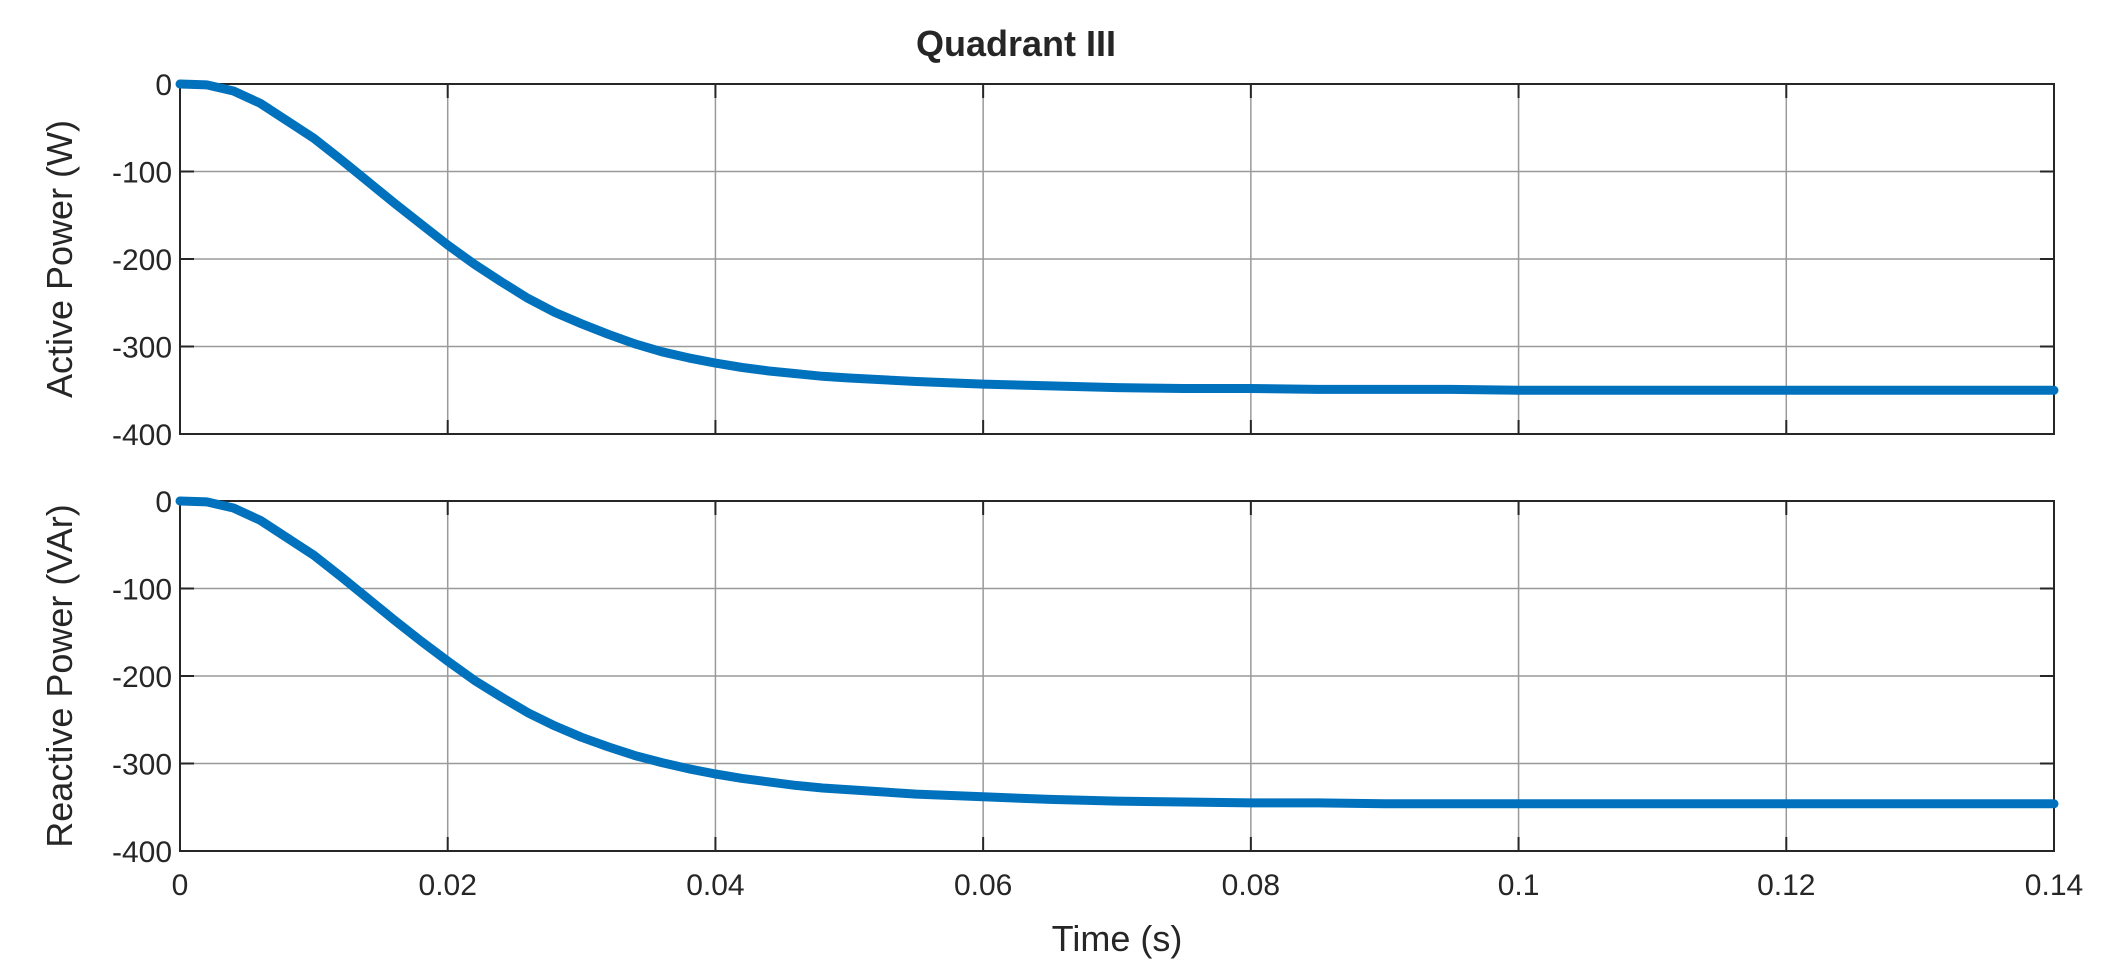 This screenshot has height=978, width=2127. I want to click on bottom-ytick-label: -400, so click(142, 852).